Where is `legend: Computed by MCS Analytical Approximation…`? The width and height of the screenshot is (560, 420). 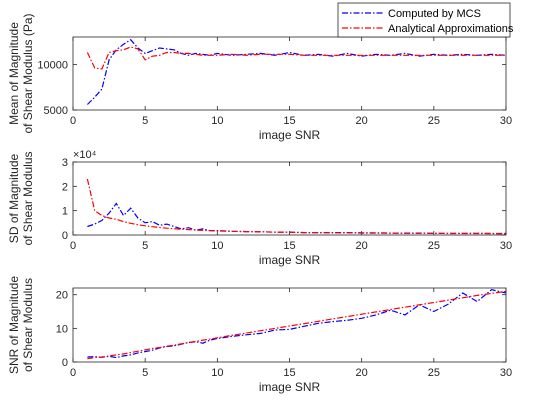 legend: Computed by MCS Analytical Approximation… is located at coordinates (425, 20).